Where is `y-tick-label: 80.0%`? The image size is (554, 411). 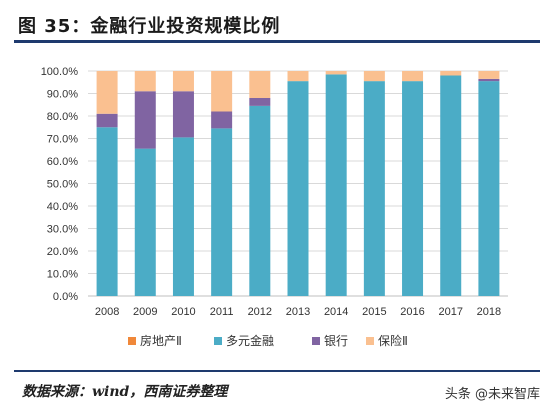
y-tick-label: 80.0% is located at coordinates (62, 117).